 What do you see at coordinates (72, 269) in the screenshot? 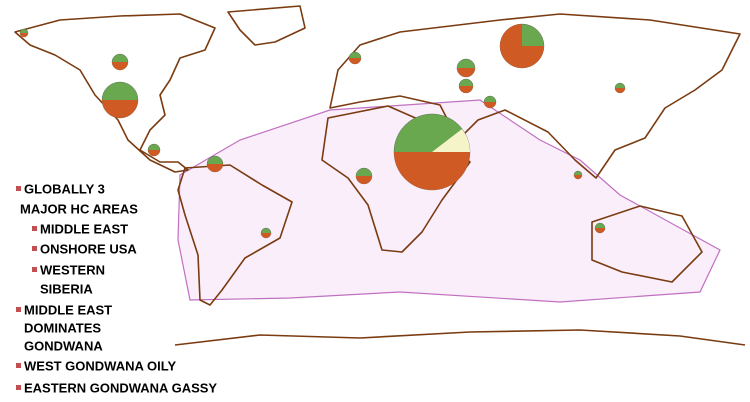
I see `bullet-text: WESTERN` at bounding box center [72, 269].